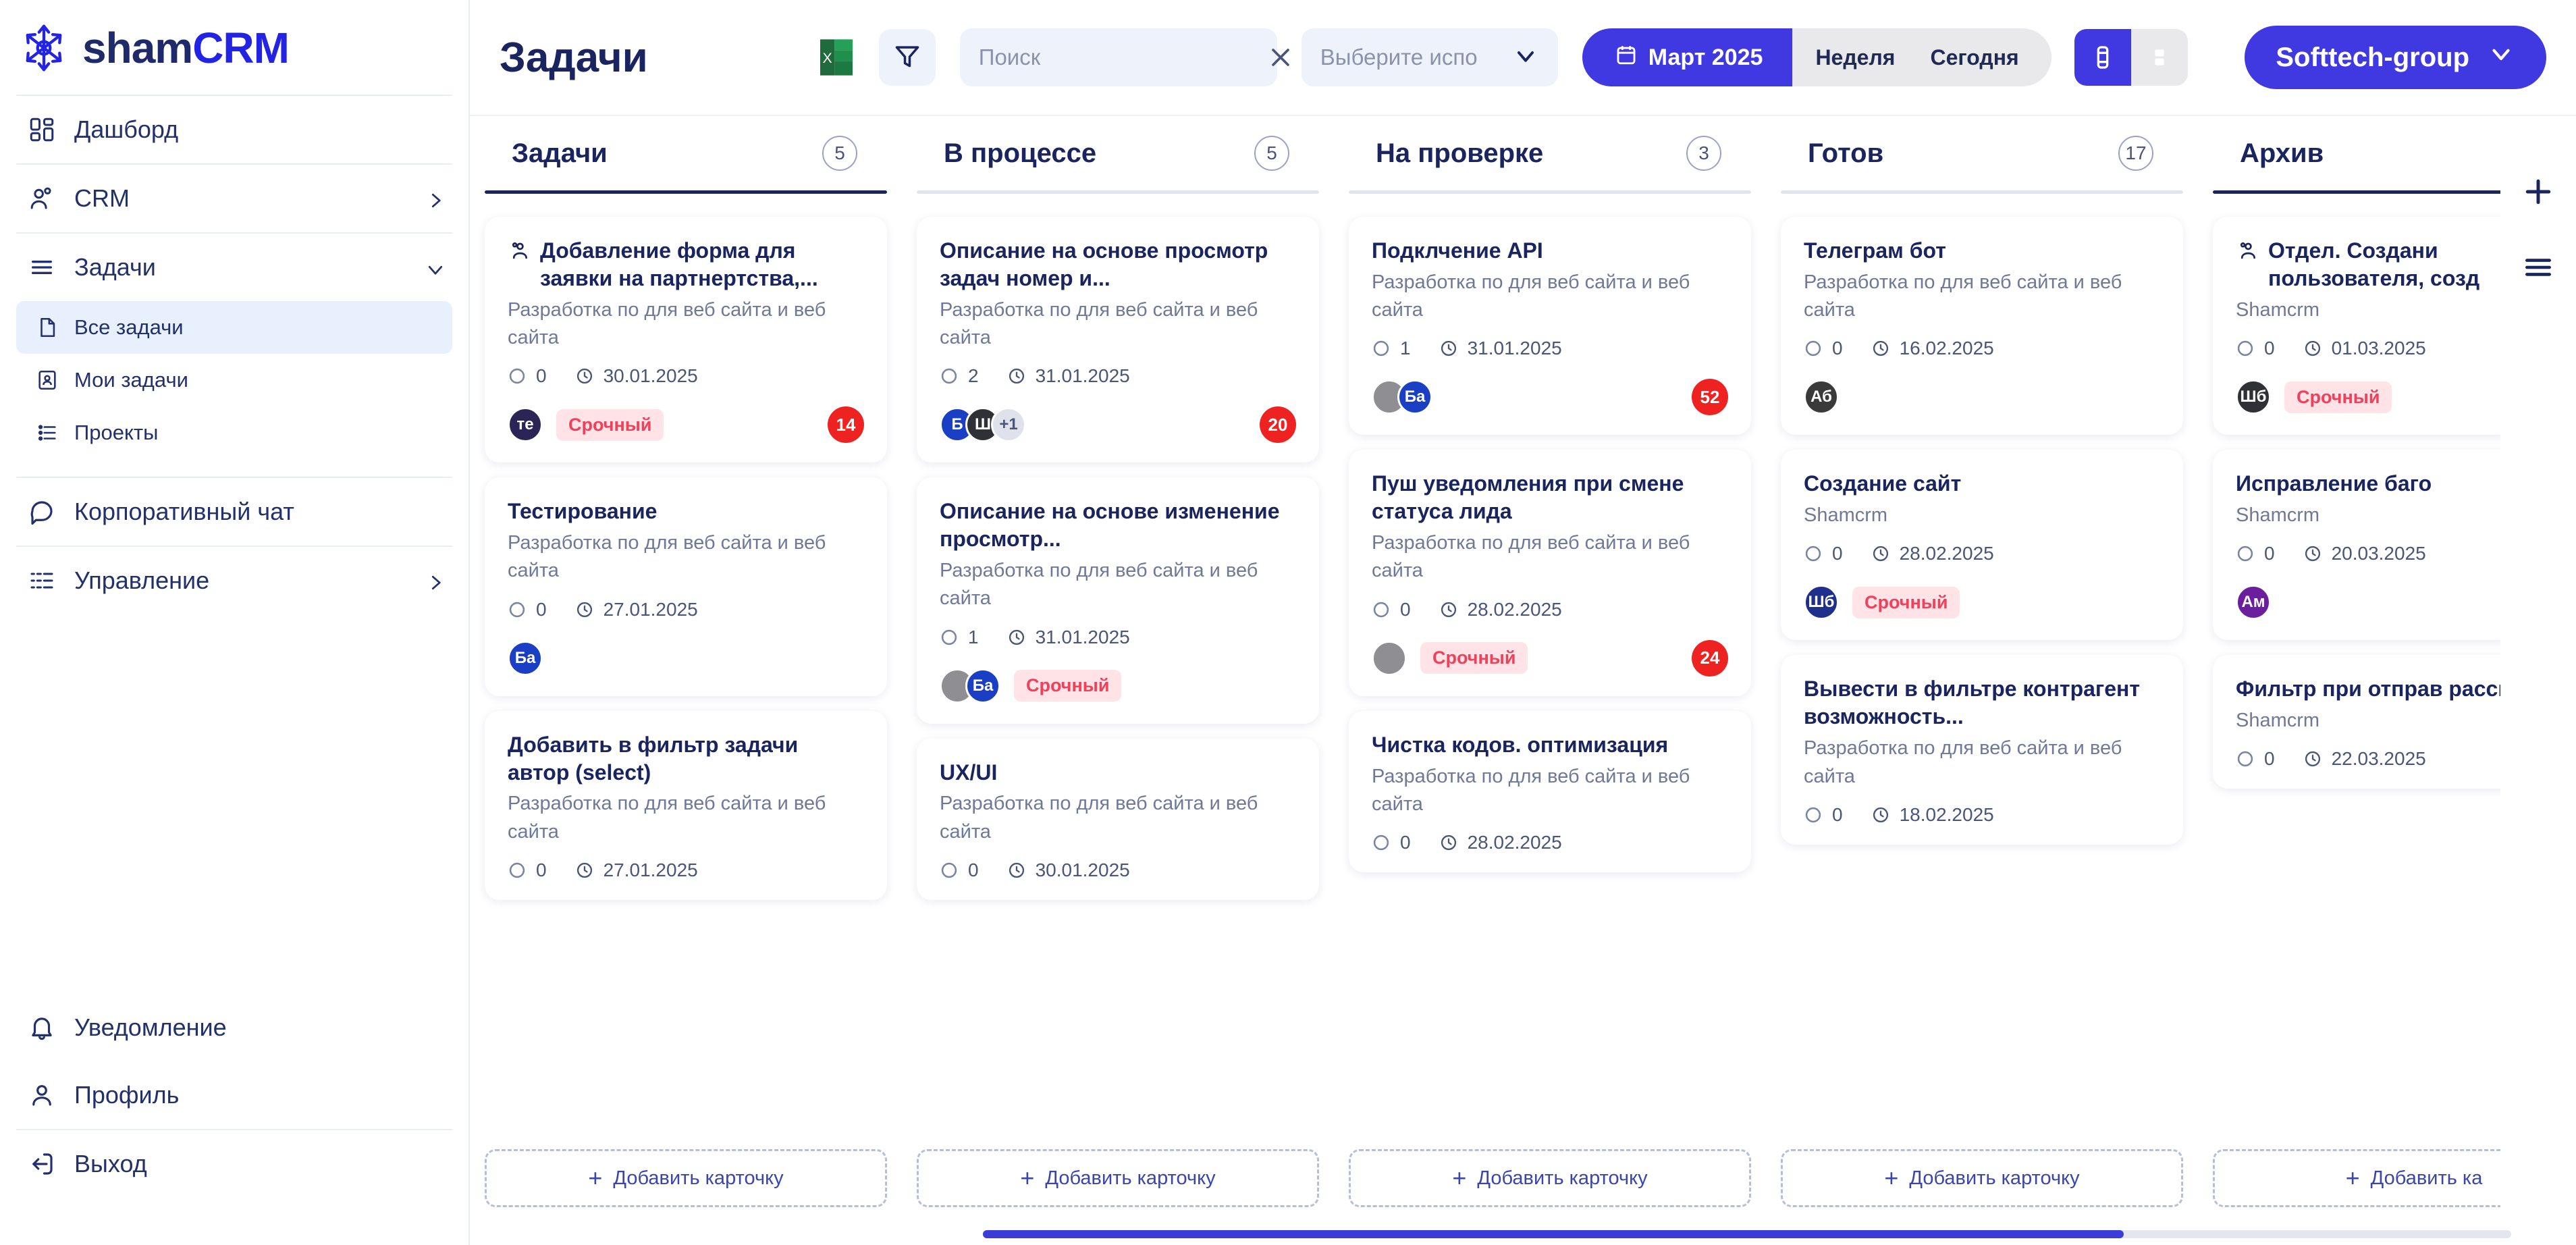 The height and width of the screenshot is (1245, 2576). Describe the element at coordinates (2379, 553) in the screenshot. I see `due-date-value: 20.03.2025` at that location.